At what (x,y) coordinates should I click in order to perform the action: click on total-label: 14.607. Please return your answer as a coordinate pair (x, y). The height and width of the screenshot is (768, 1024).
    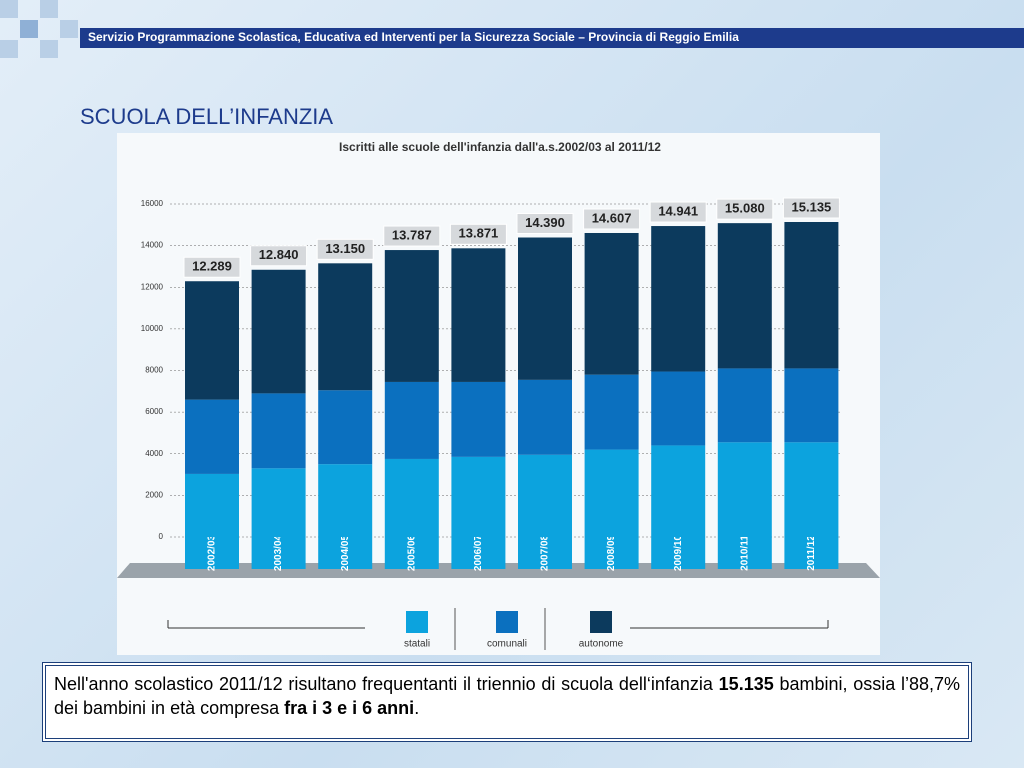
    Looking at the image, I should click on (612, 217).